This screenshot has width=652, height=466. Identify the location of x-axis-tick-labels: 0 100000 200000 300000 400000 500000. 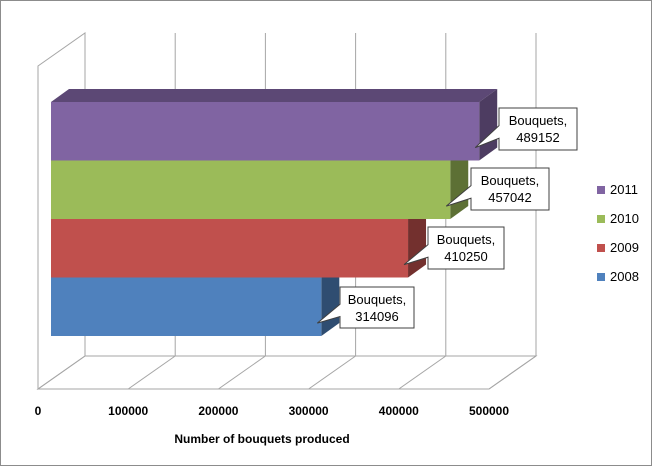
(272, 411).